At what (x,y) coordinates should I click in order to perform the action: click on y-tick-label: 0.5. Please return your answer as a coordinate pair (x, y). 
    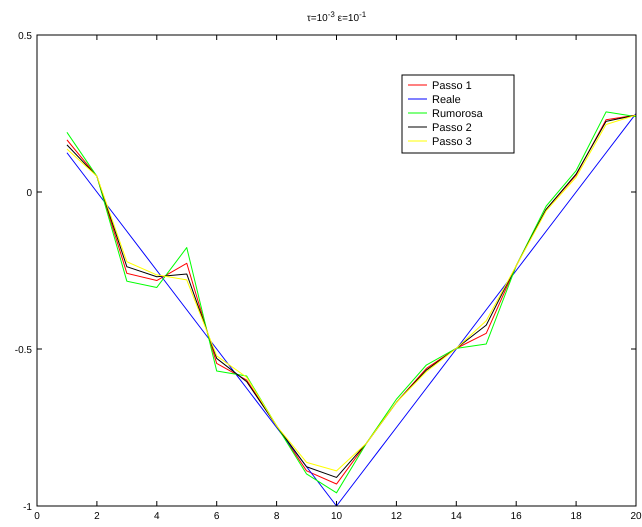
    Looking at the image, I should click on (25, 36).